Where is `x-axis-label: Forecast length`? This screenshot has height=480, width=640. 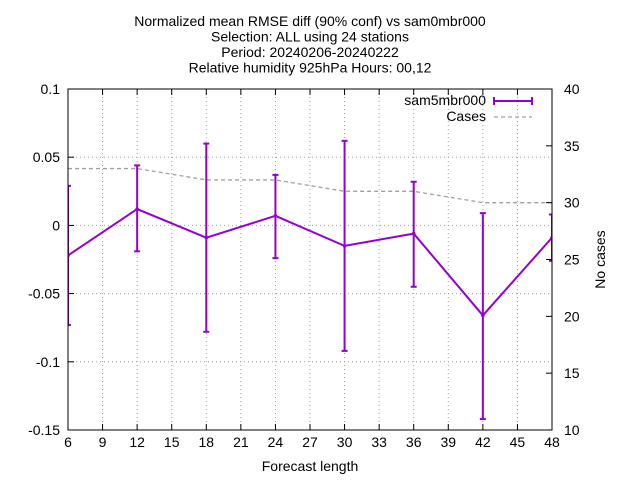
x-axis-label: Forecast length is located at coordinates (310, 466).